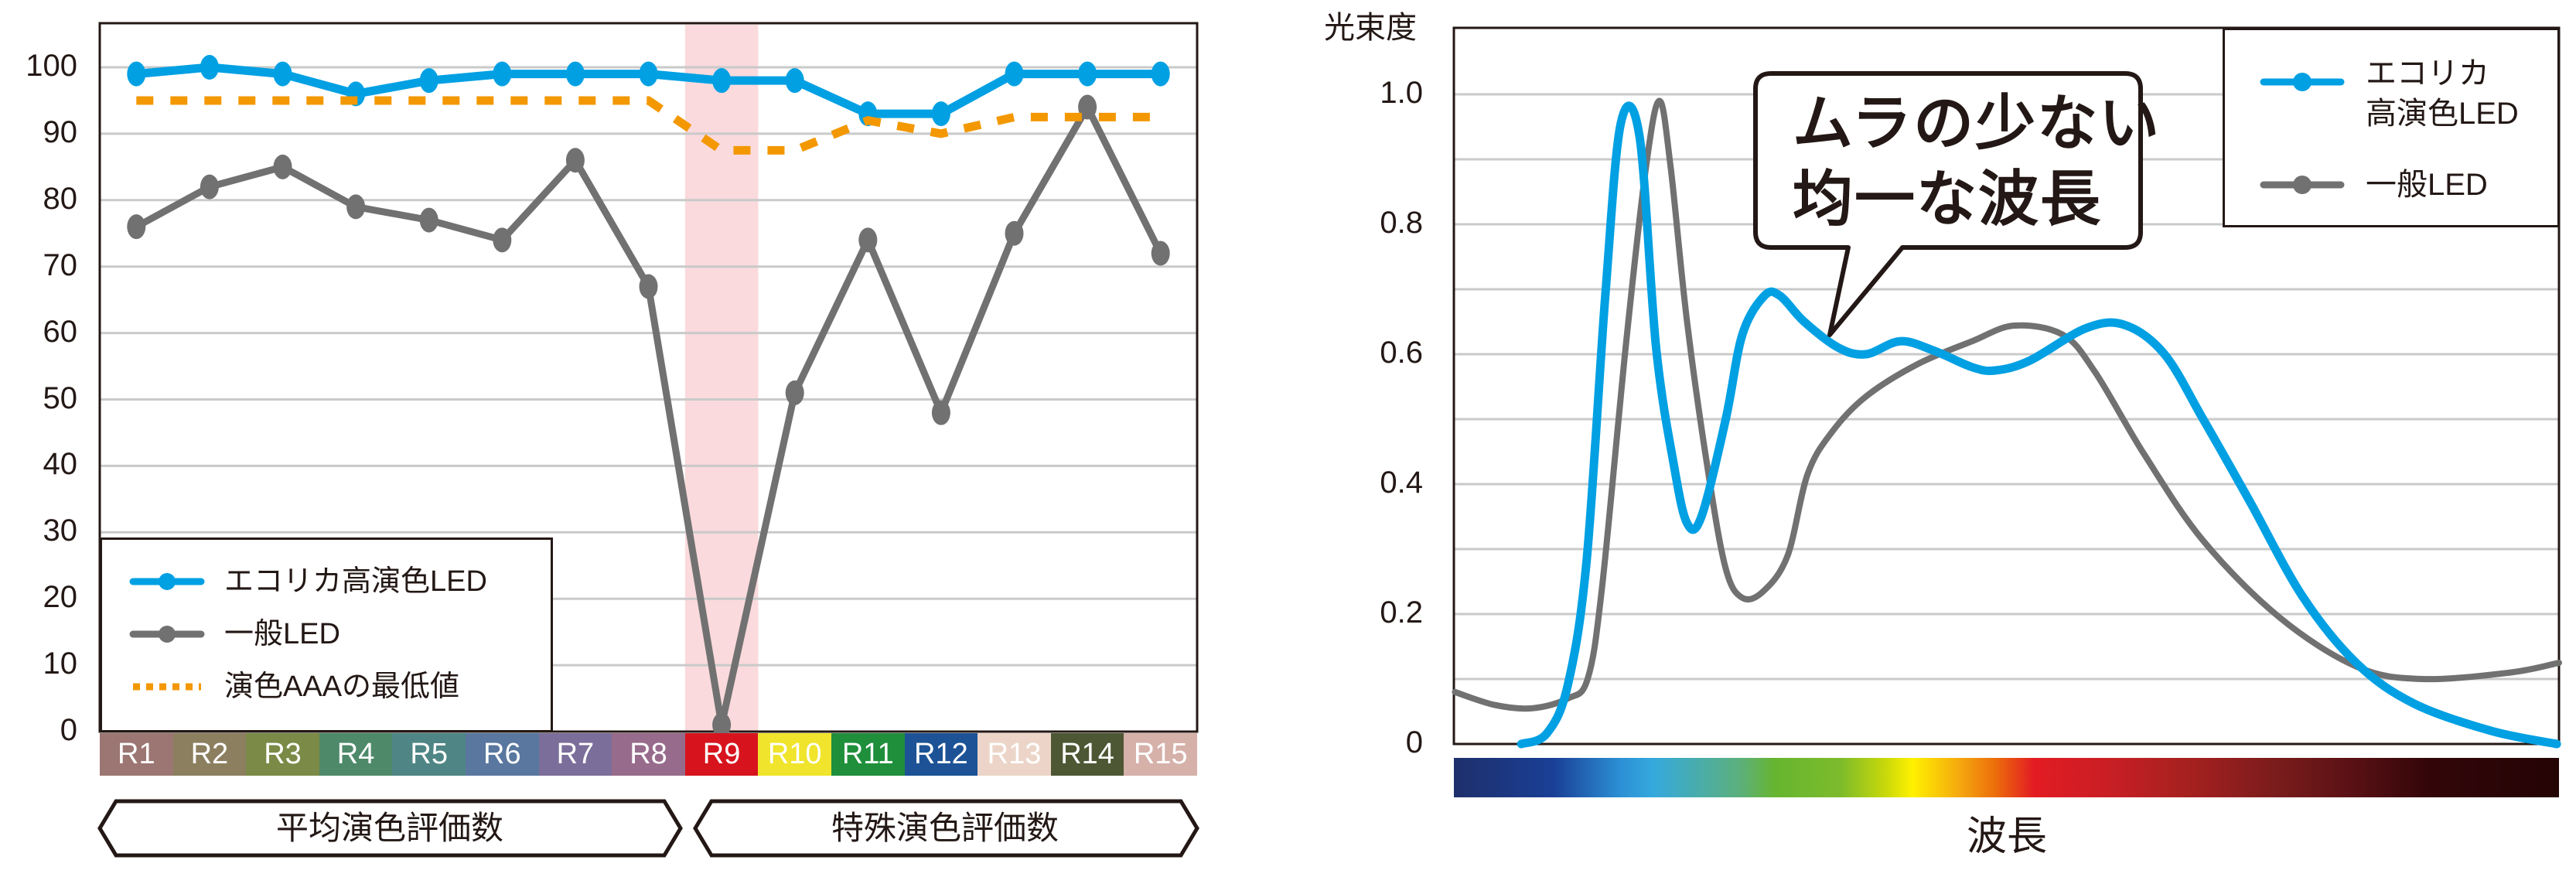 The image size is (2576, 877). What do you see at coordinates (2443, 93) in the screenshot?
I see `legend-label: エコリカ 高演色LED` at bounding box center [2443, 93].